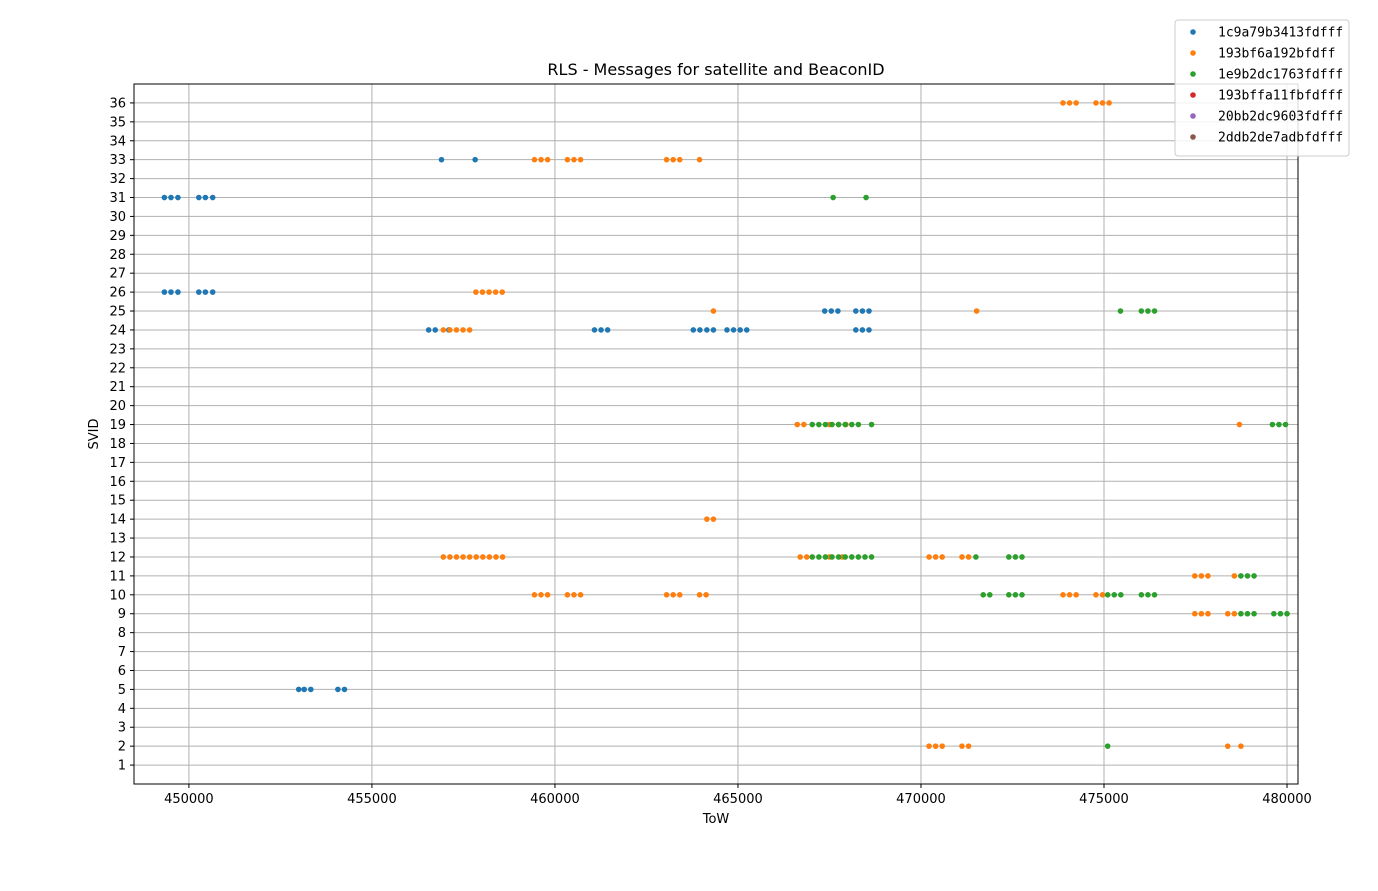 This screenshot has width=1378, height=891. Describe the element at coordinates (1287, 799) in the screenshot. I see `x-tick-label: 480000` at that location.